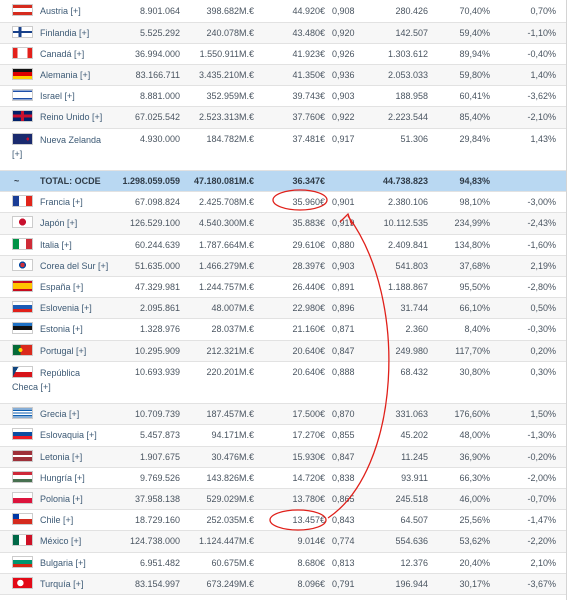  What do you see at coordinates (308, 329) in the screenshot?
I see `value-cell: 21.160€` at bounding box center [308, 329].